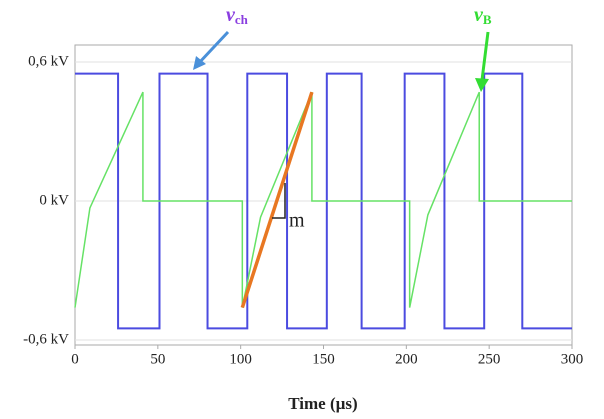  Describe the element at coordinates (157, 359) in the screenshot. I see `x-tick-label: 50` at that location.